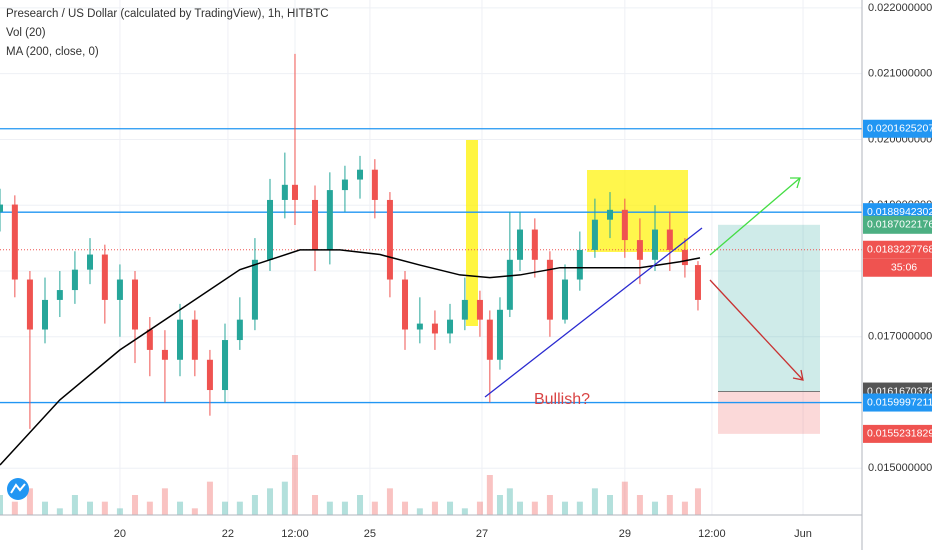 The image size is (932, 550). What do you see at coordinates (899, 212) in the screenshot?
I see `price-label: 0.0188942302` at bounding box center [899, 212].